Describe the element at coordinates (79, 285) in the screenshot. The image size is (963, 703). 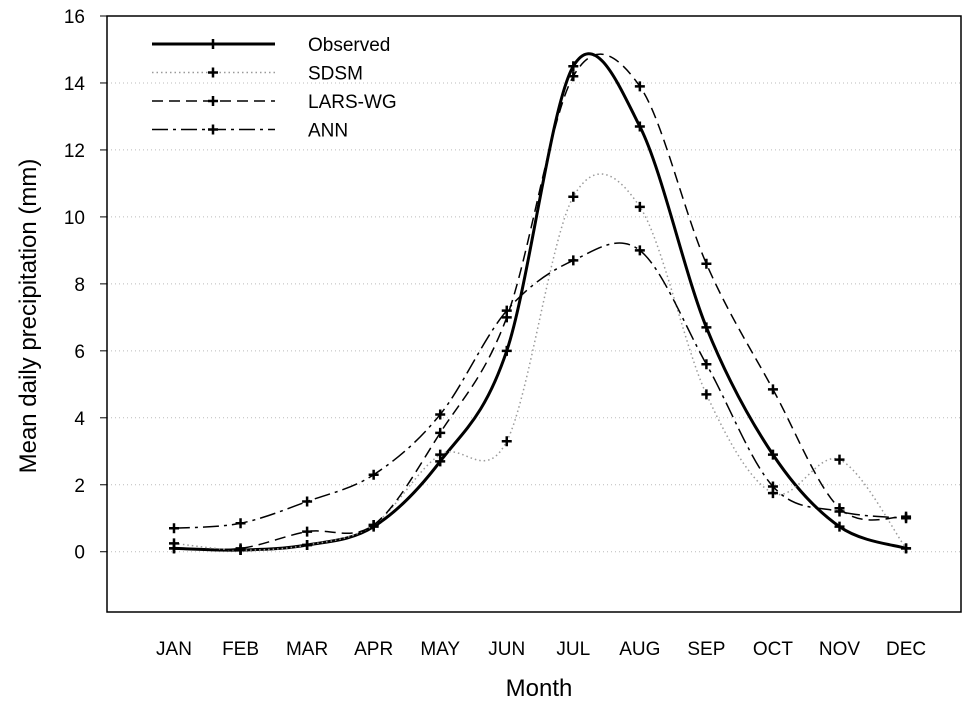
I see `y-tick-label: 8` at that location.